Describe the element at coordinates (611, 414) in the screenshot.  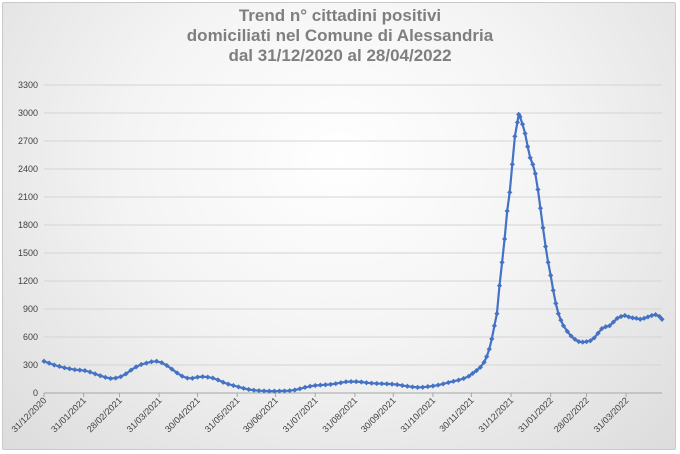
I see `x-tick-label: 31/03/2022` at that location.